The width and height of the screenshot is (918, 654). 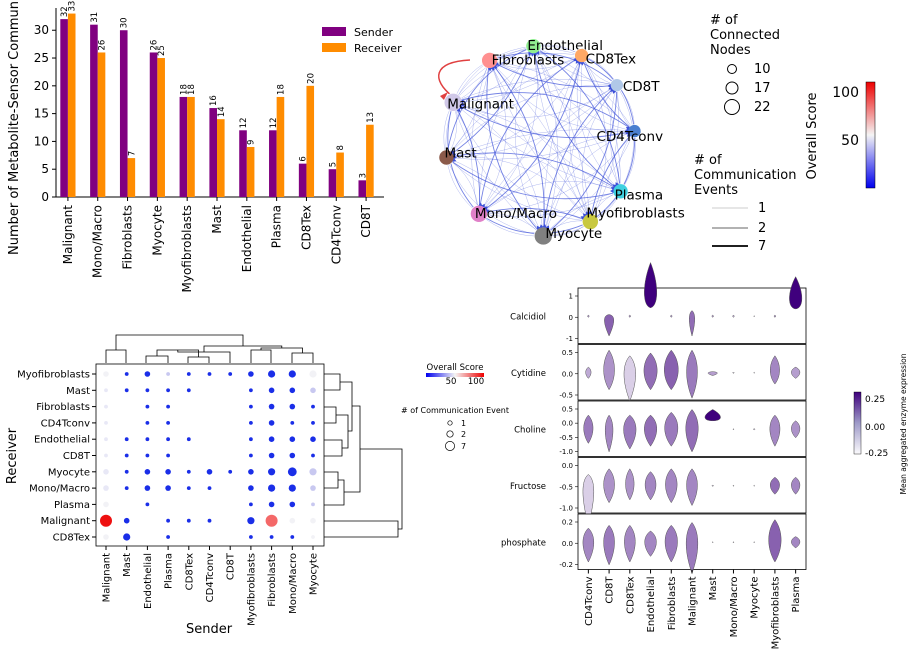 I want to click on network-node-label: Malignant, so click(x=480, y=104).